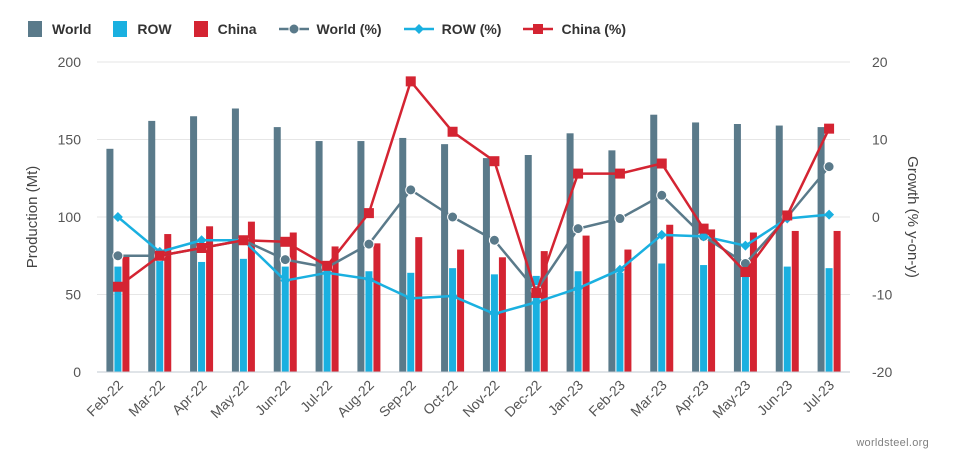  What do you see at coordinates (59, 29) in the screenshot?
I see `legend-item-world: World` at bounding box center [59, 29].